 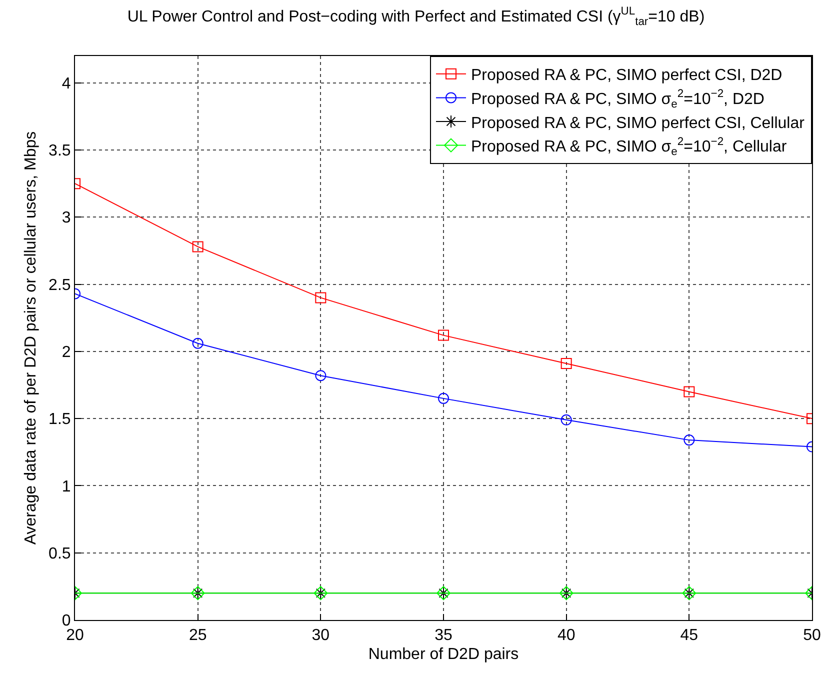 What do you see at coordinates (31, 338) in the screenshot?
I see `y-axis-title: Average data rate of per D2D pairs or cellular users, Mbps` at bounding box center [31, 338].